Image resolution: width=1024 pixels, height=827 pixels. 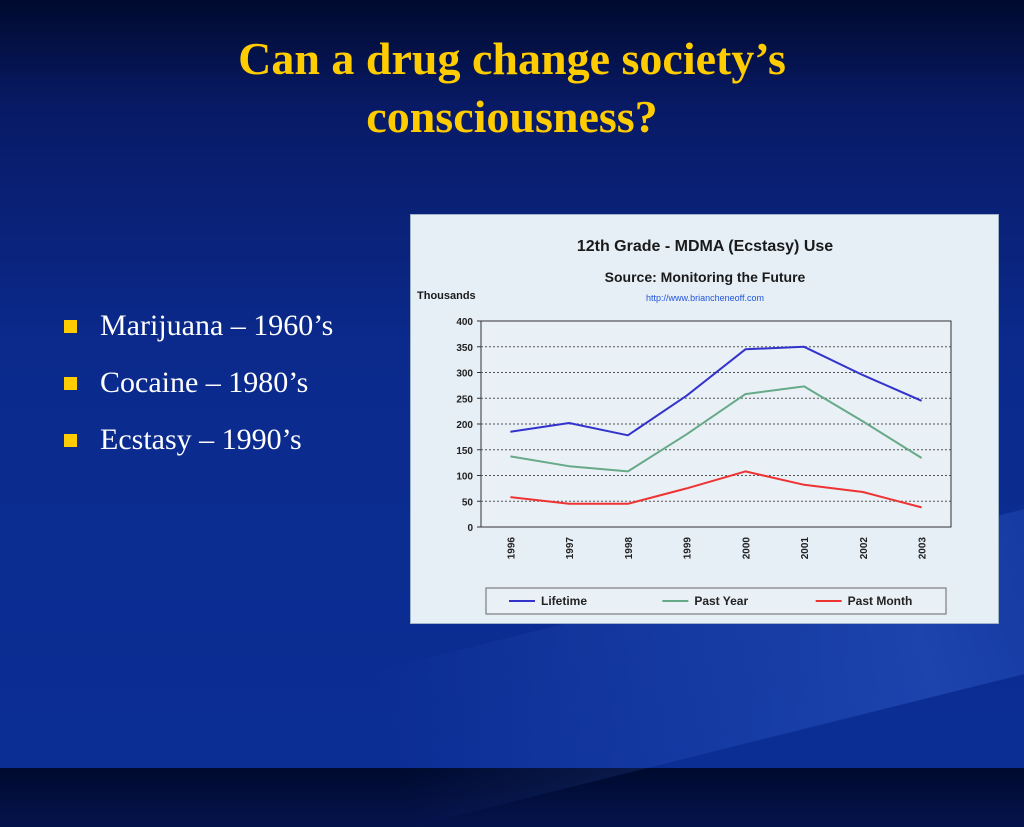 I want to click on y-tick-label: 150, so click(x=464, y=451).